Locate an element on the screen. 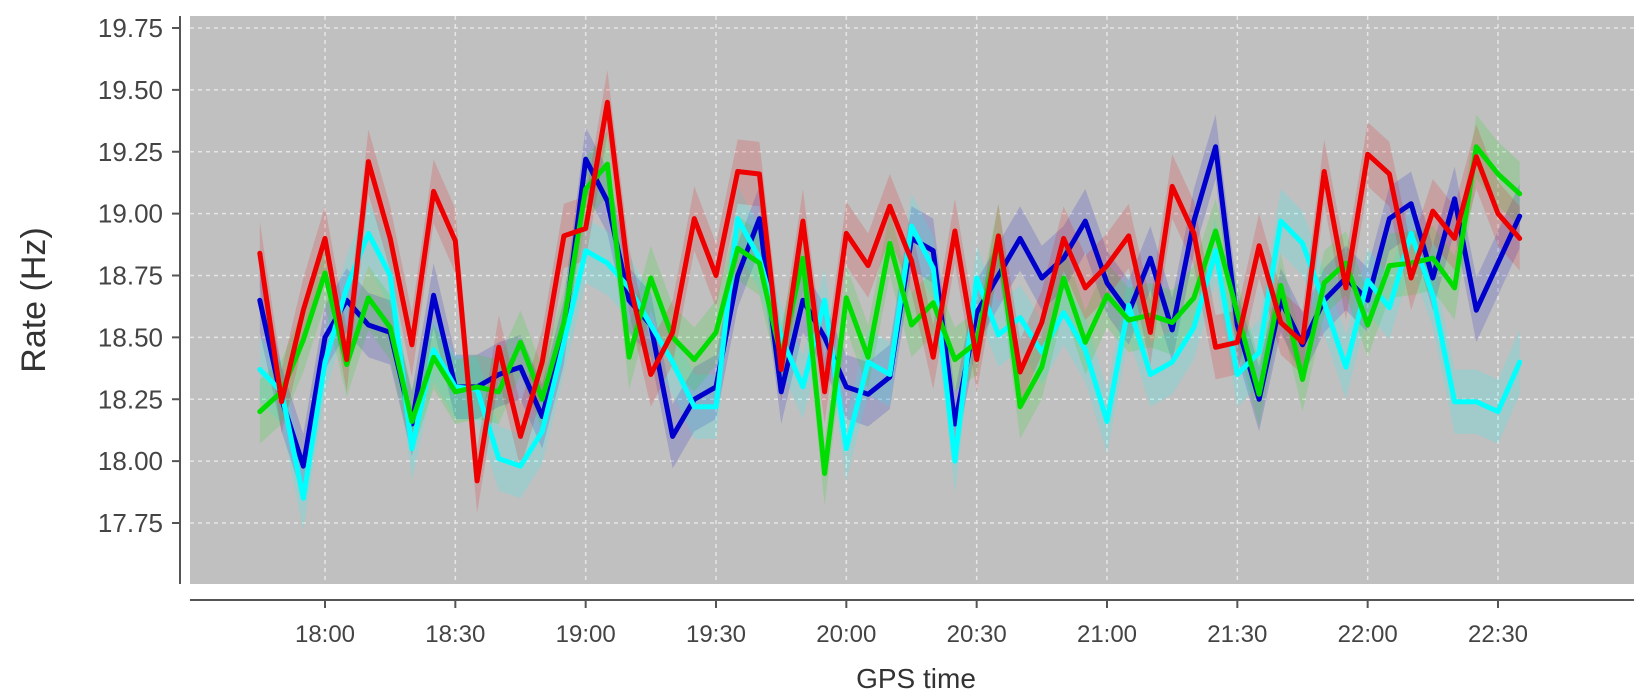 The width and height of the screenshot is (1634, 695). y-tick-label: 18.00 is located at coordinates (130, 461).